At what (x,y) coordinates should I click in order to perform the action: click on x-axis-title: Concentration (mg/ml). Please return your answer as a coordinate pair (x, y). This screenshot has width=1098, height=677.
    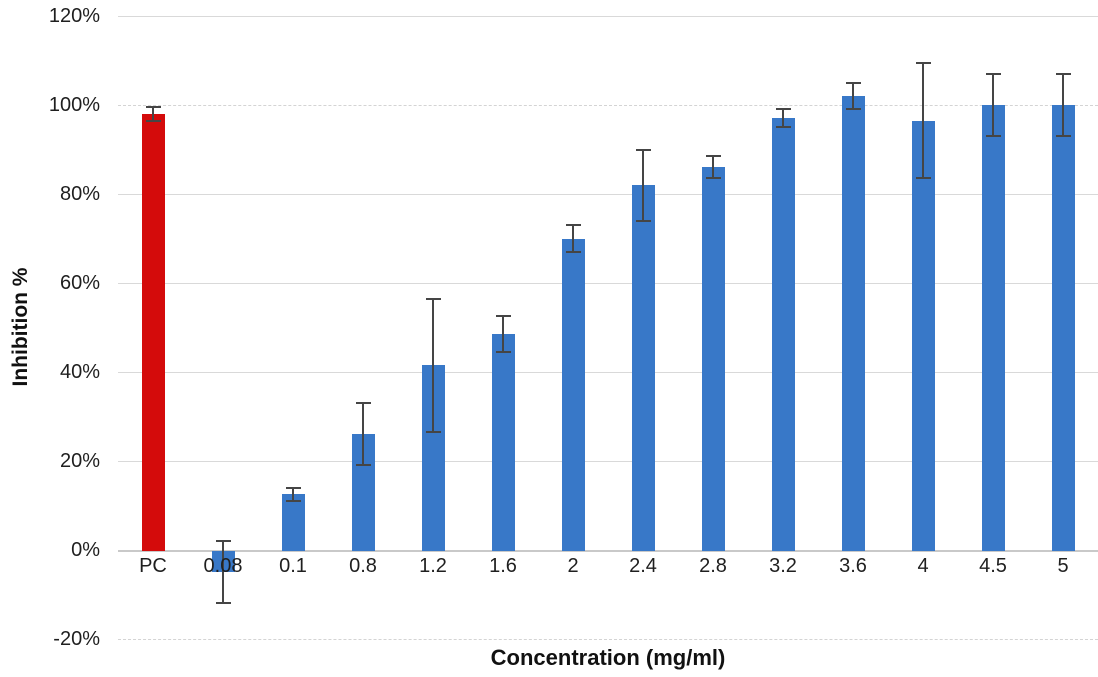
    Looking at the image, I should click on (608, 657).